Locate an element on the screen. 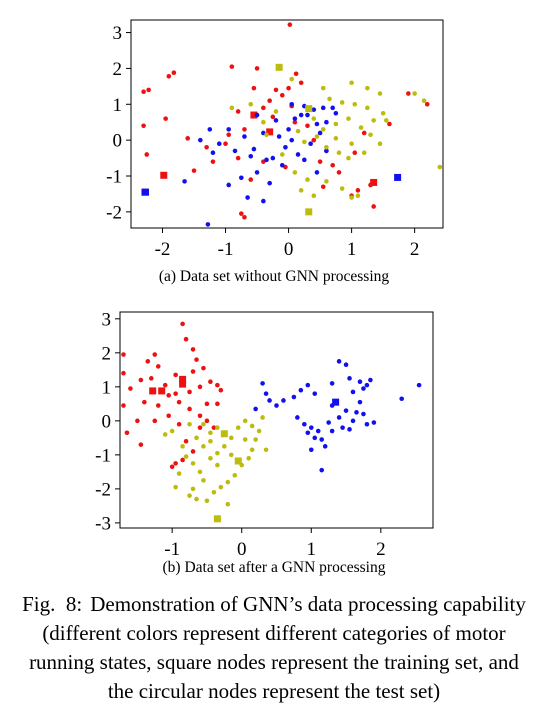 This screenshot has width=548, height=706. y-tick-label-b: 1 is located at coordinates (107, 387).